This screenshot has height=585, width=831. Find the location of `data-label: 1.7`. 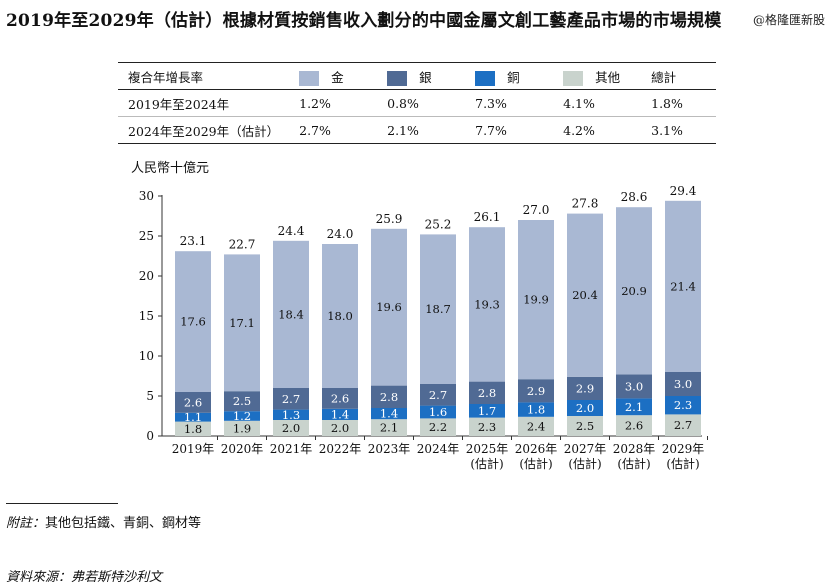

data-label: 1.7 is located at coordinates (487, 411).